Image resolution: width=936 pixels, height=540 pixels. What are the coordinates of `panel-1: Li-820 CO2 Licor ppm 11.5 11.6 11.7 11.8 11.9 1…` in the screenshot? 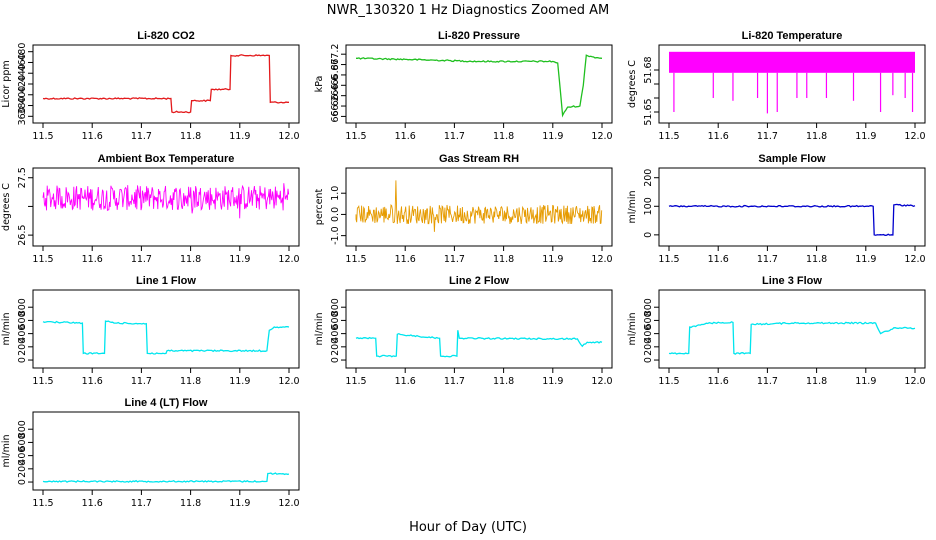 It's located at (150, 86).